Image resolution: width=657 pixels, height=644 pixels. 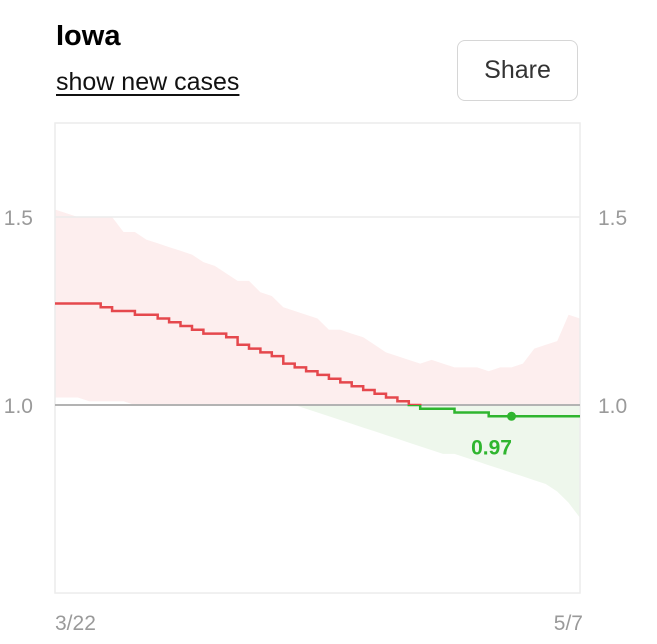 What do you see at coordinates (357, 461) in the screenshot?
I see `confidence-band-below` at bounding box center [357, 461].